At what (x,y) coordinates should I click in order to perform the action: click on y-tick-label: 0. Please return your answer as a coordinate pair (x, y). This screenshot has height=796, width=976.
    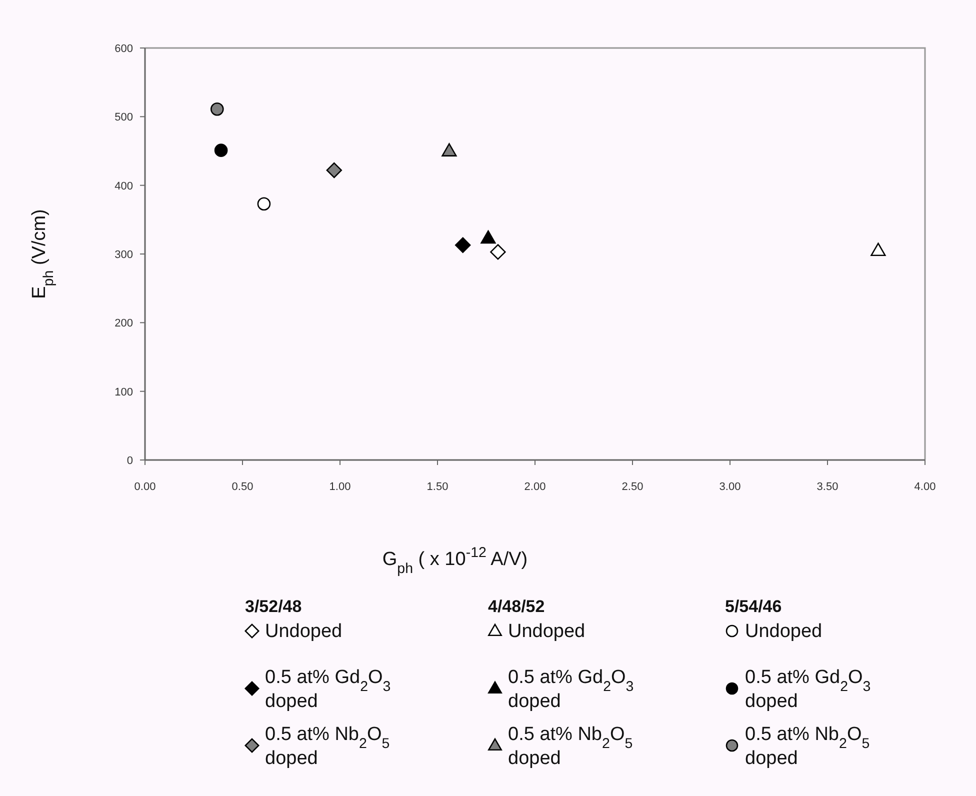
    Looking at the image, I should click on (129, 461).